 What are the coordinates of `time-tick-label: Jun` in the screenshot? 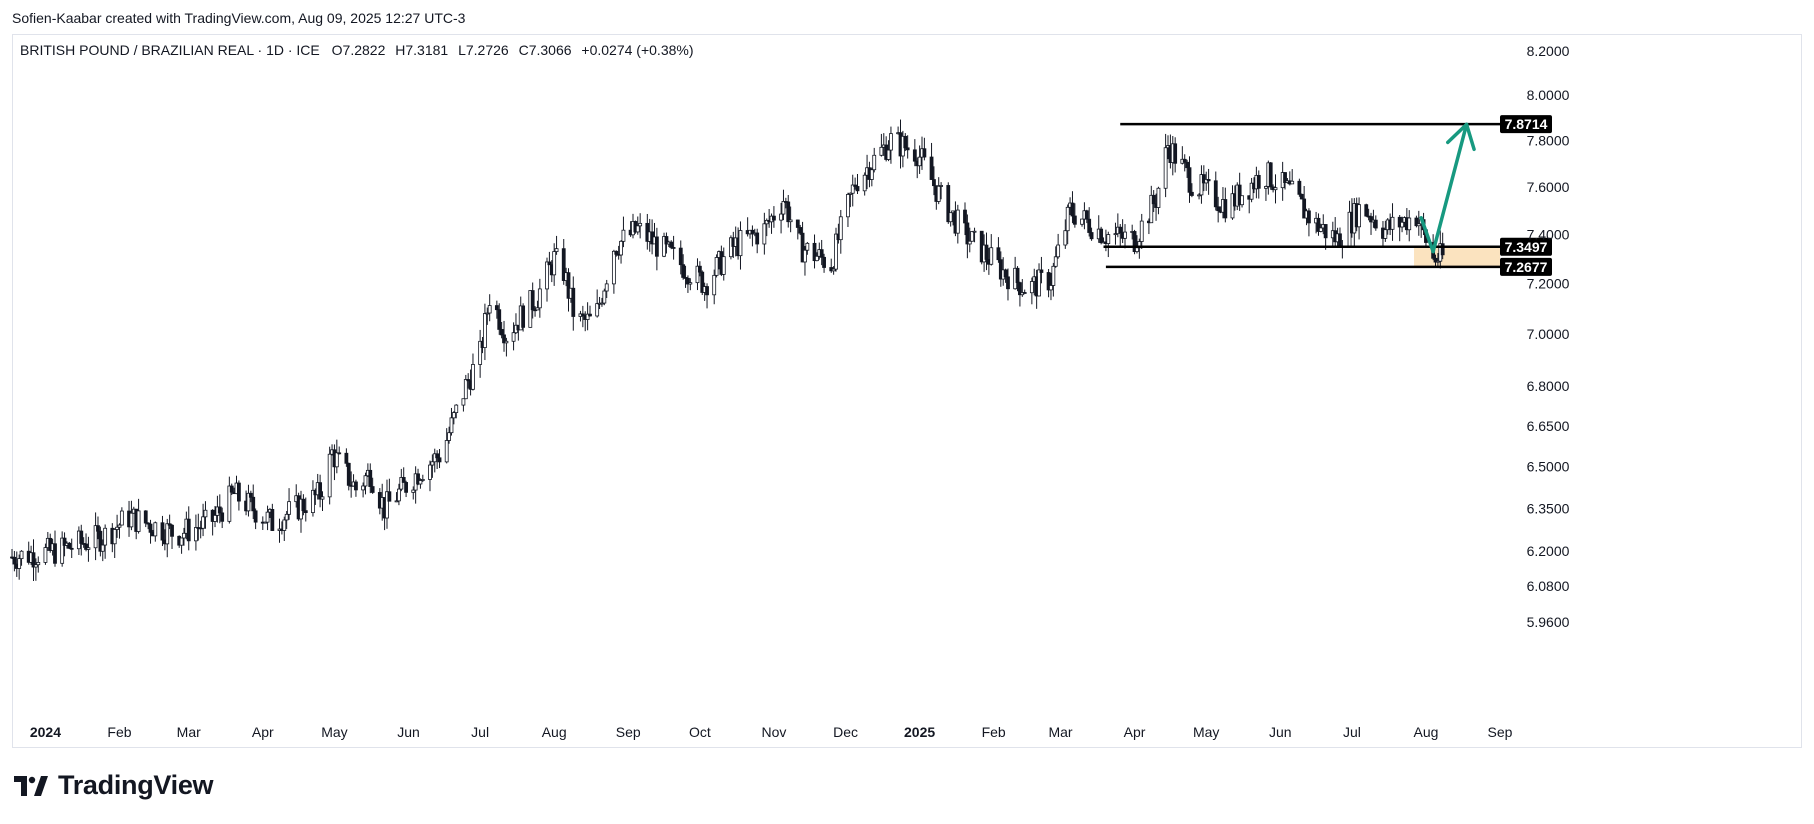 It's located at (408, 732).